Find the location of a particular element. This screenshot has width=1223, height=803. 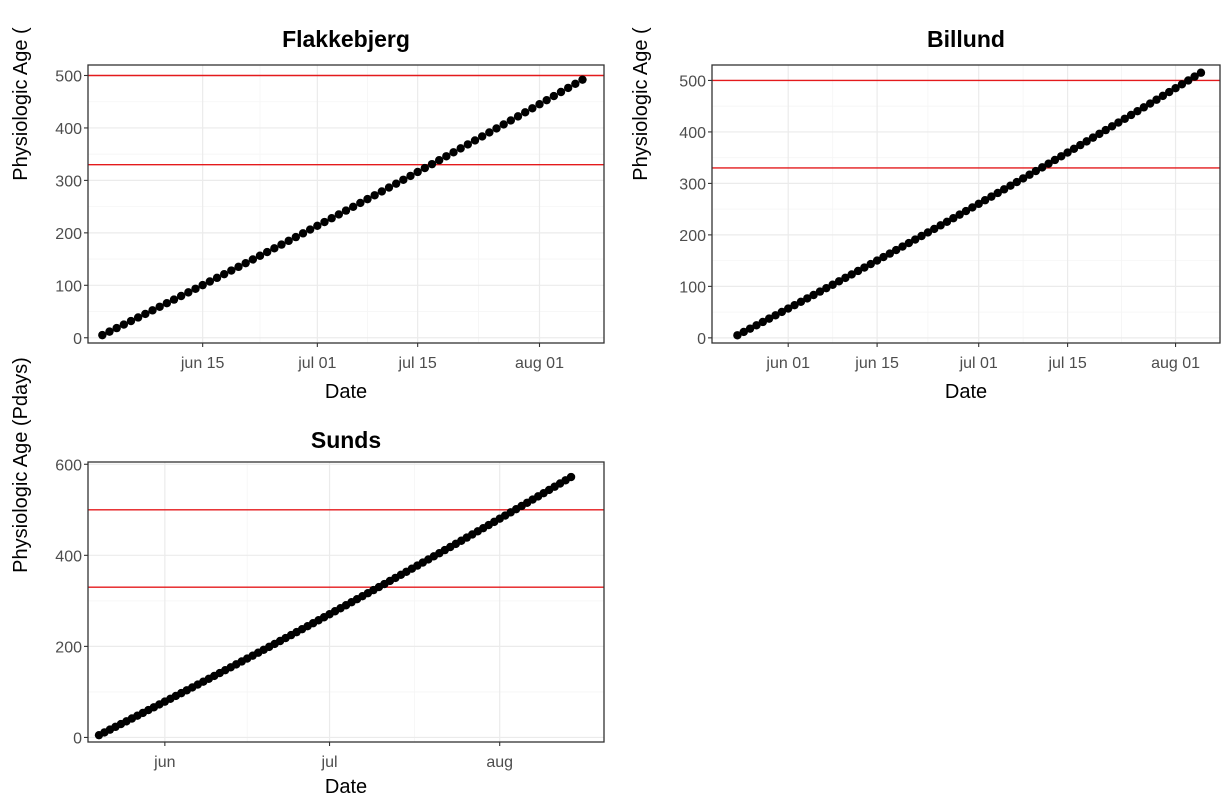

y-tick-label: 500 is located at coordinates (68, 76).